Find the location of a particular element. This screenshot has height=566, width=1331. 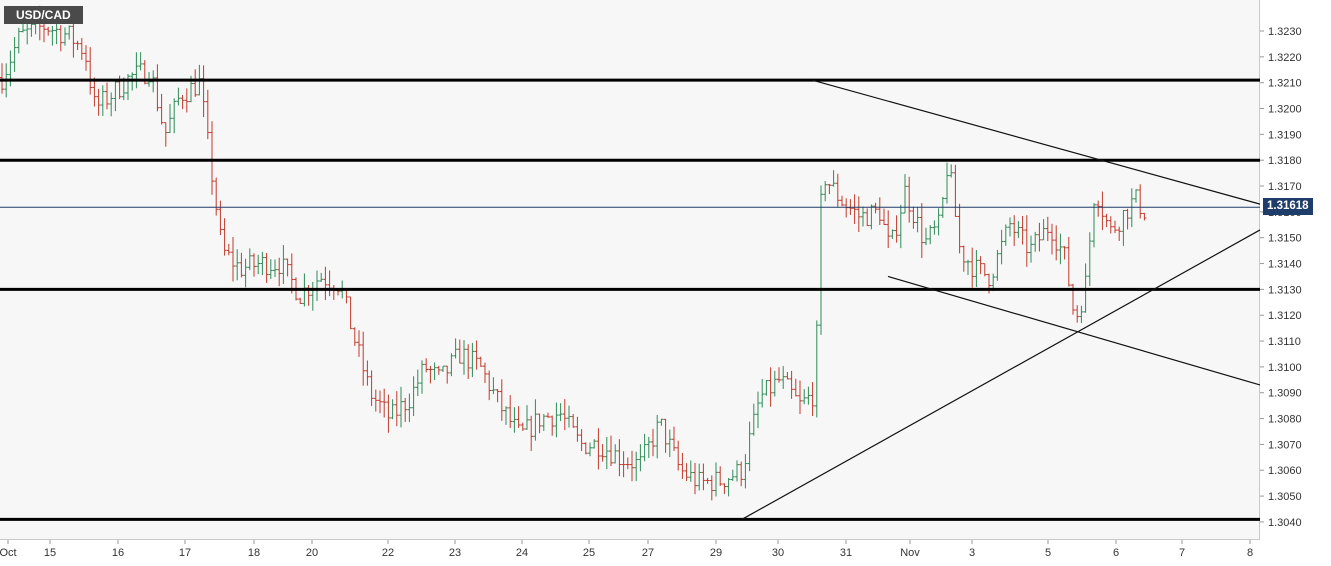

y-tick-label: 1.3230 is located at coordinates (1285, 32).